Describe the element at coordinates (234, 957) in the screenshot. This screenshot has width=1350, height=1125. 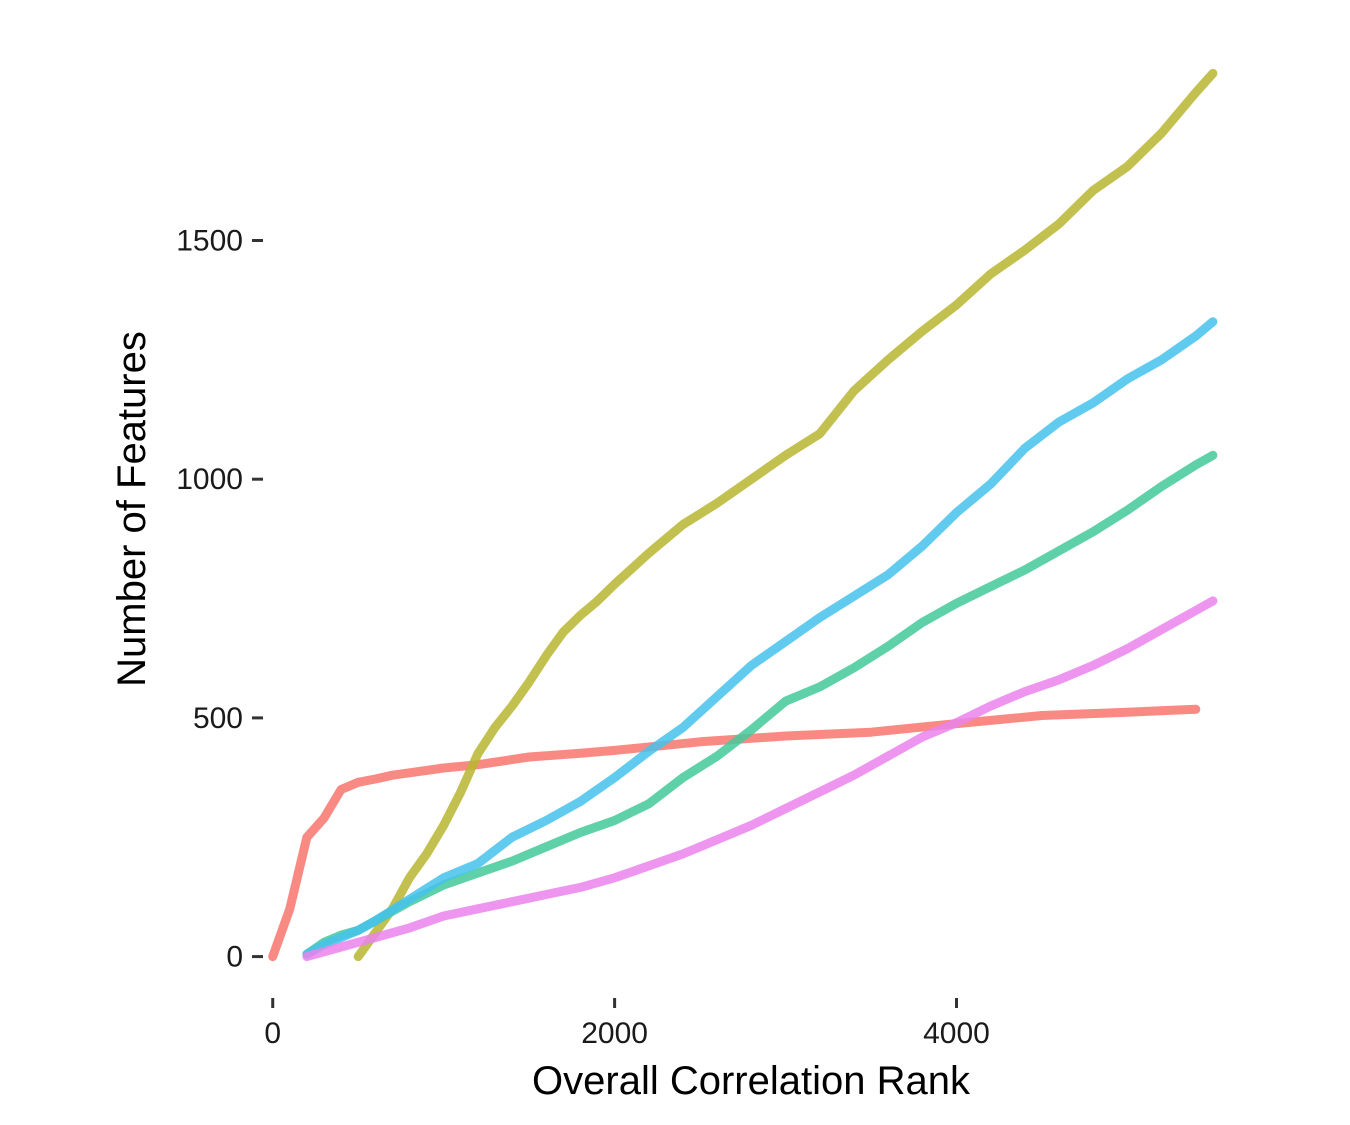
I see `y-tick-label: 0` at that location.